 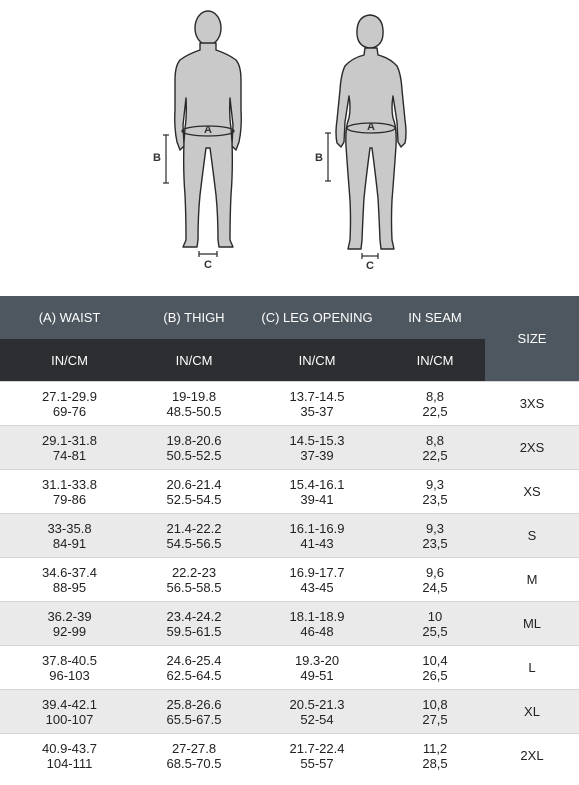 I want to click on value-inches: 14.5-15.3, so click(x=317, y=440).